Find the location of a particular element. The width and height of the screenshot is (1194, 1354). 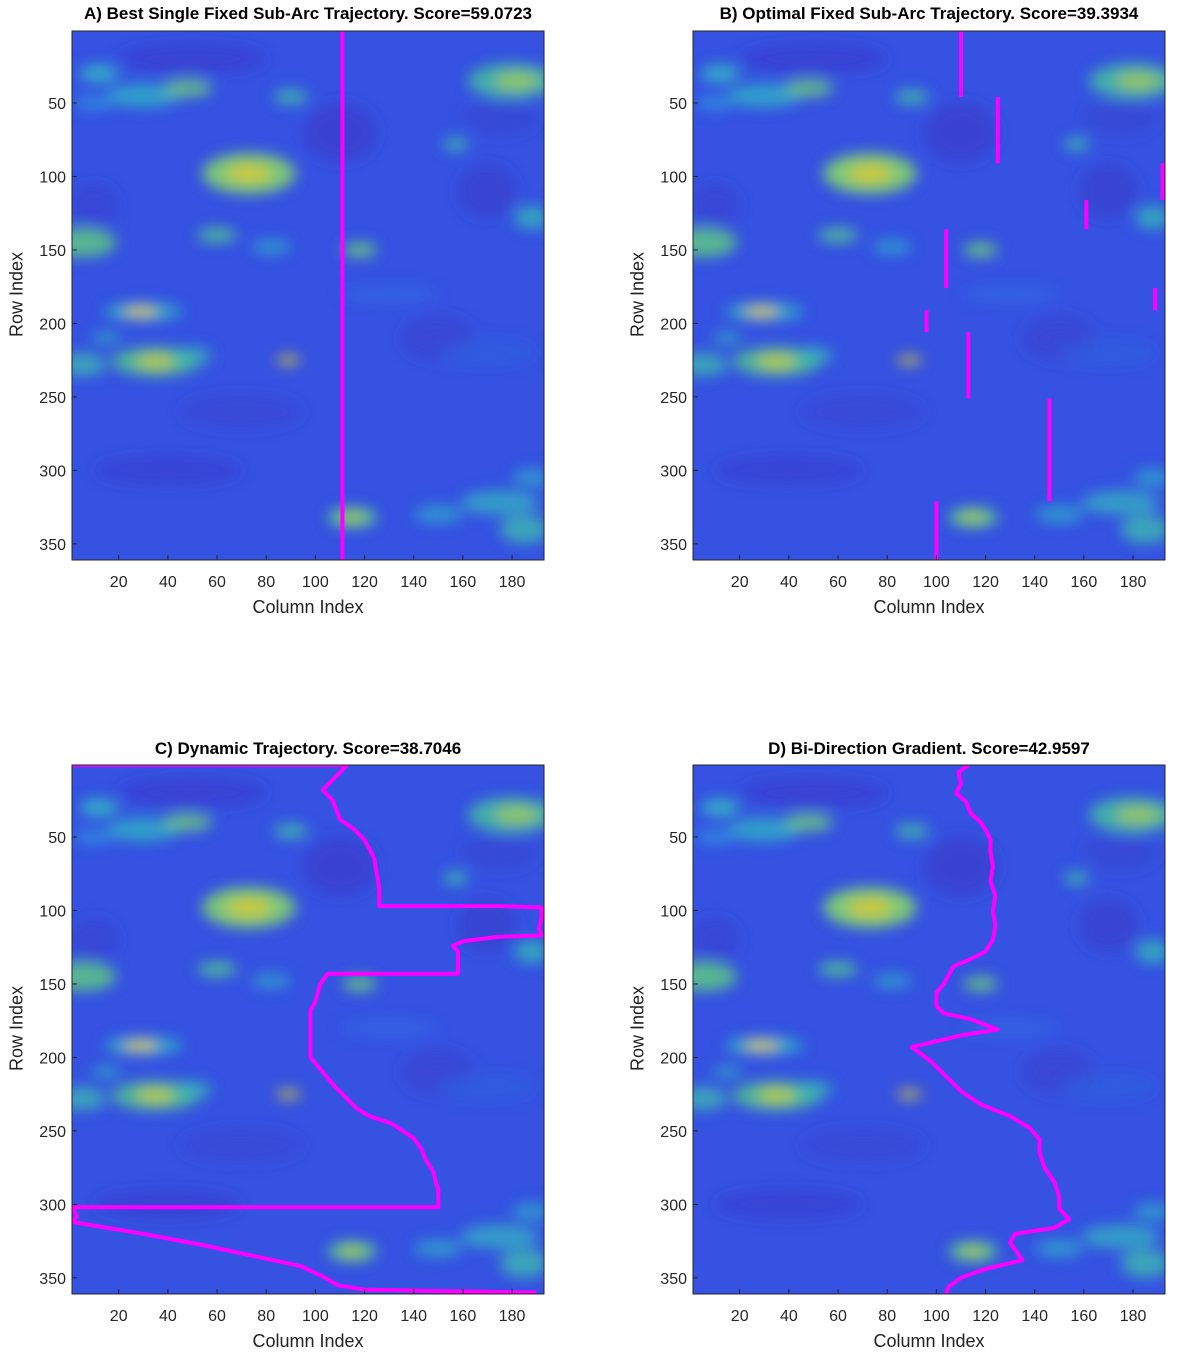

chart-title: C) Dynamic Trajectory. Score=38.7046 is located at coordinates (308, 748).